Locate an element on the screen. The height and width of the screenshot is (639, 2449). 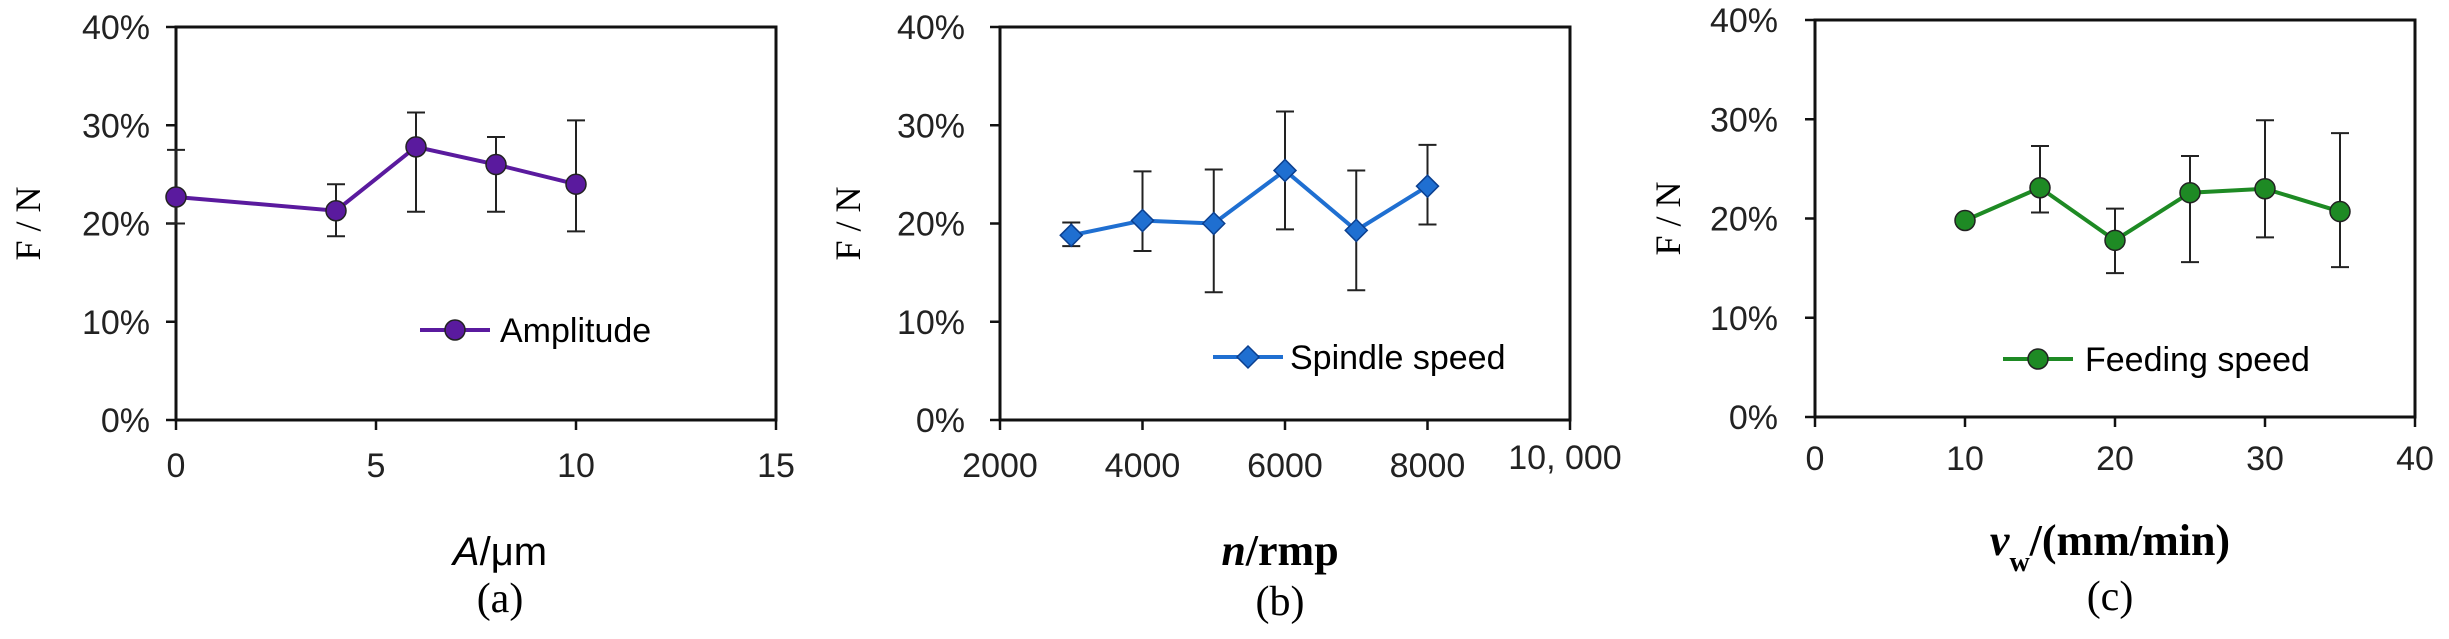
x-axis-label-subscript: w is located at coordinates (2019, 562).